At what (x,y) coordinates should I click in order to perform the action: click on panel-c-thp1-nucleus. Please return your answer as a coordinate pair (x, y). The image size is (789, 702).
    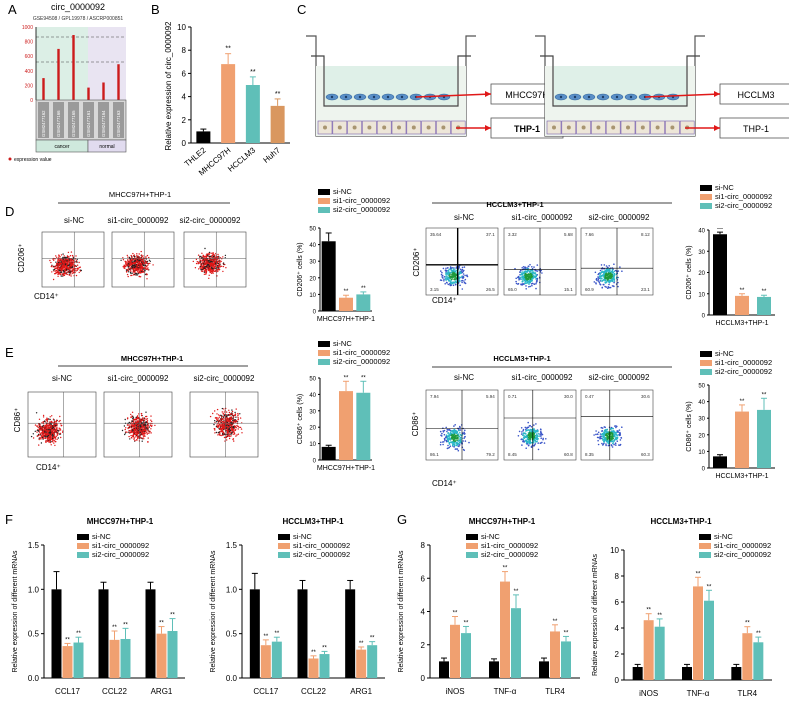
    Looking at the image, I should click on (568, 127).